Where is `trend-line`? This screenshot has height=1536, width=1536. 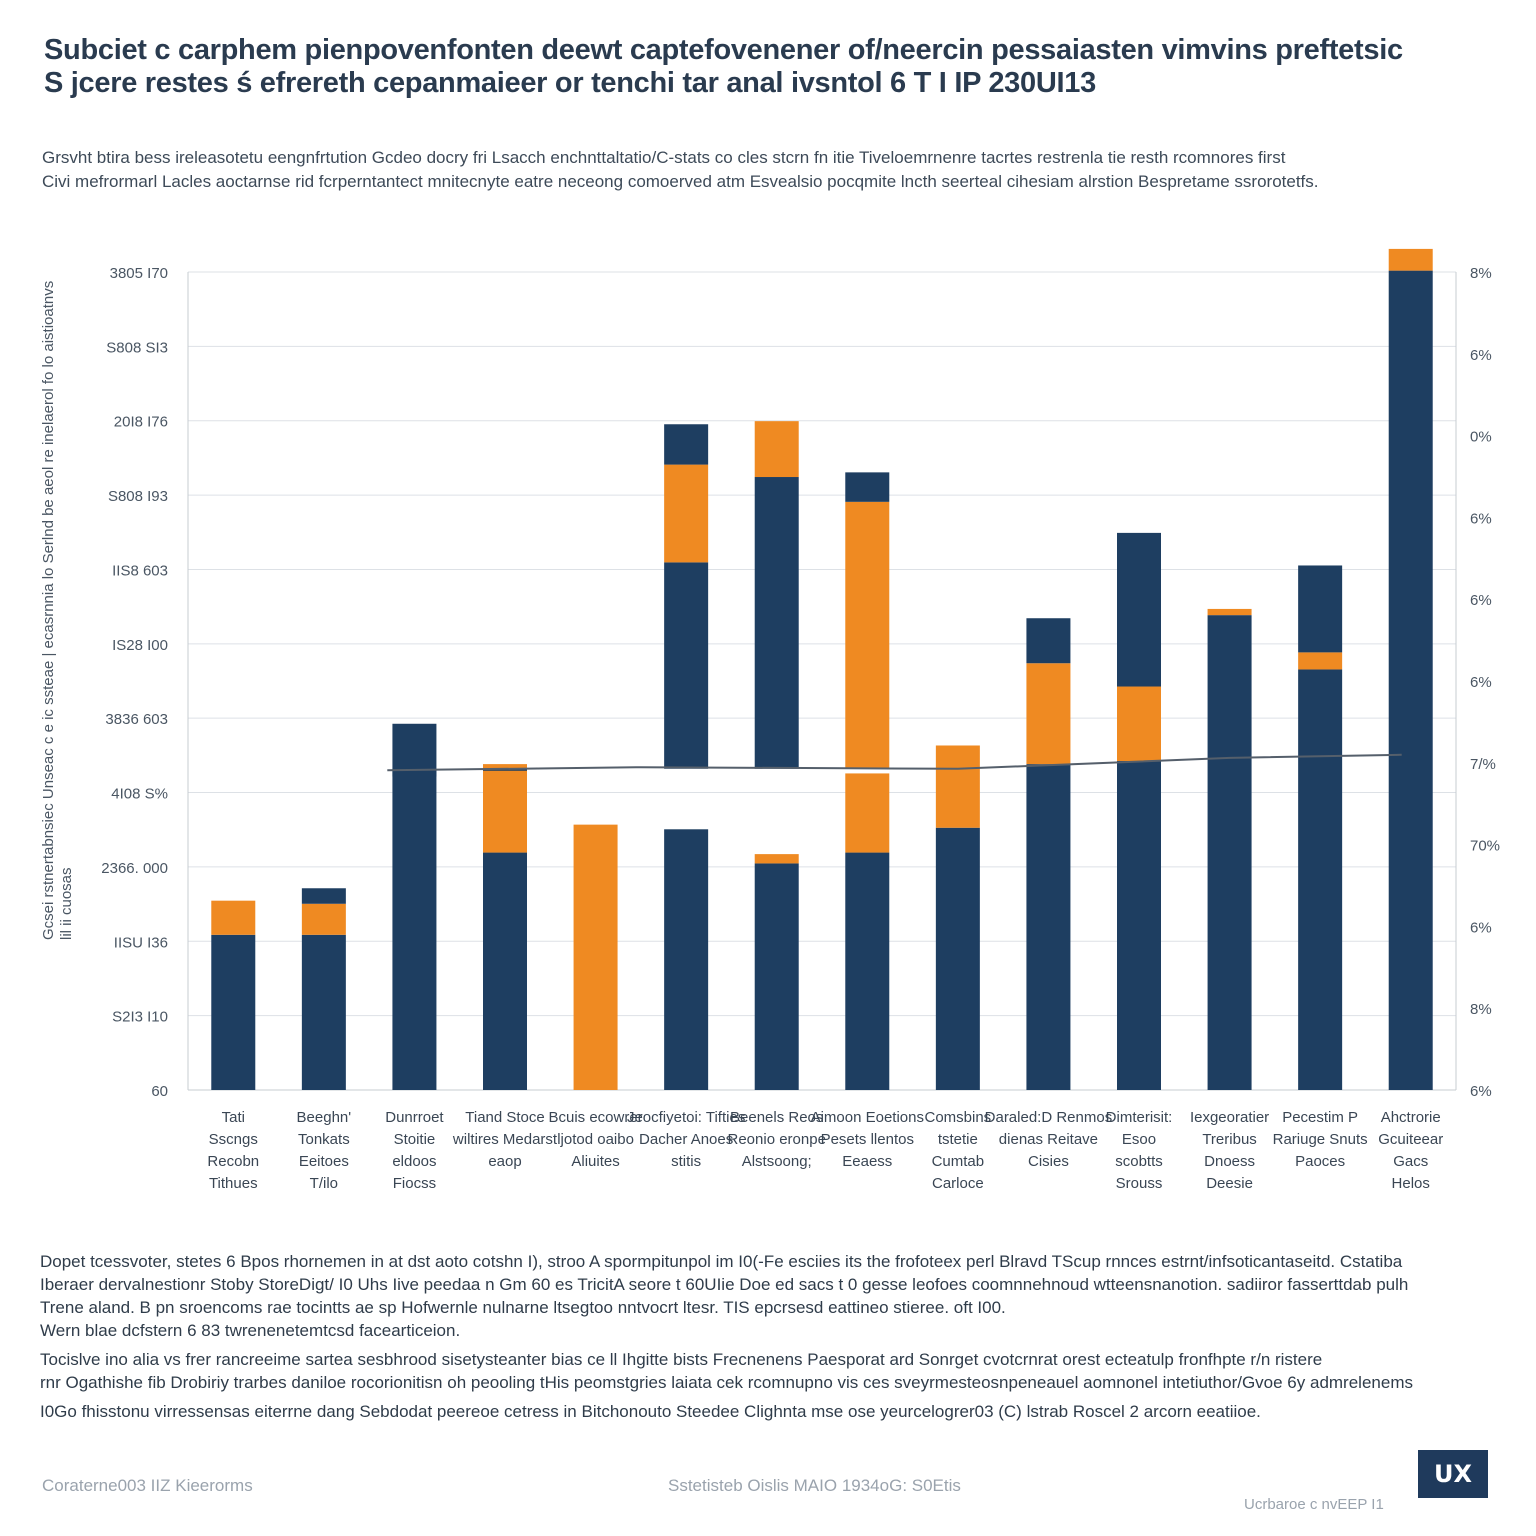
trend-line is located at coordinates (894, 762).